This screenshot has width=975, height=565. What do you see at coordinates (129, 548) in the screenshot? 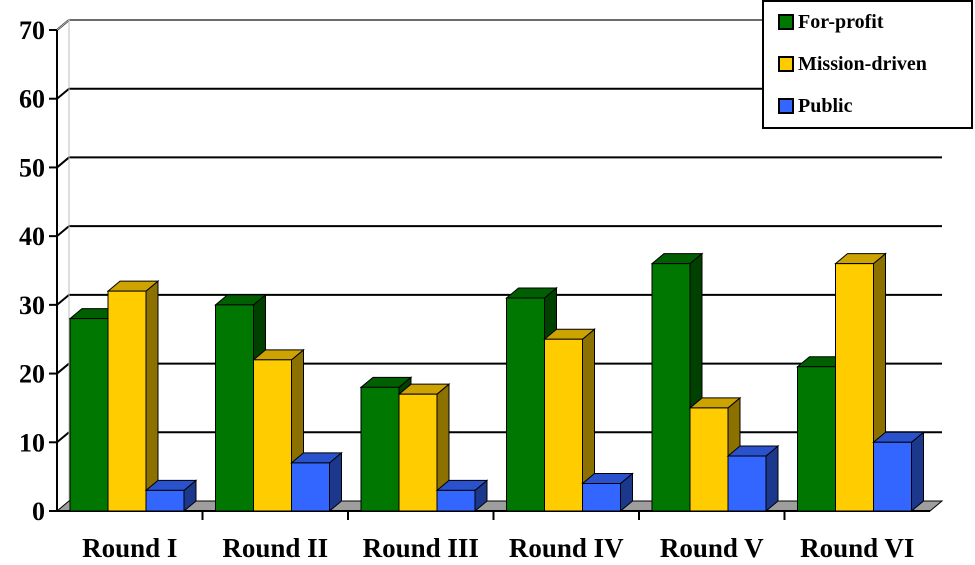
I see `x-category-label-round-i: Round I` at bounding box center [129, 548].